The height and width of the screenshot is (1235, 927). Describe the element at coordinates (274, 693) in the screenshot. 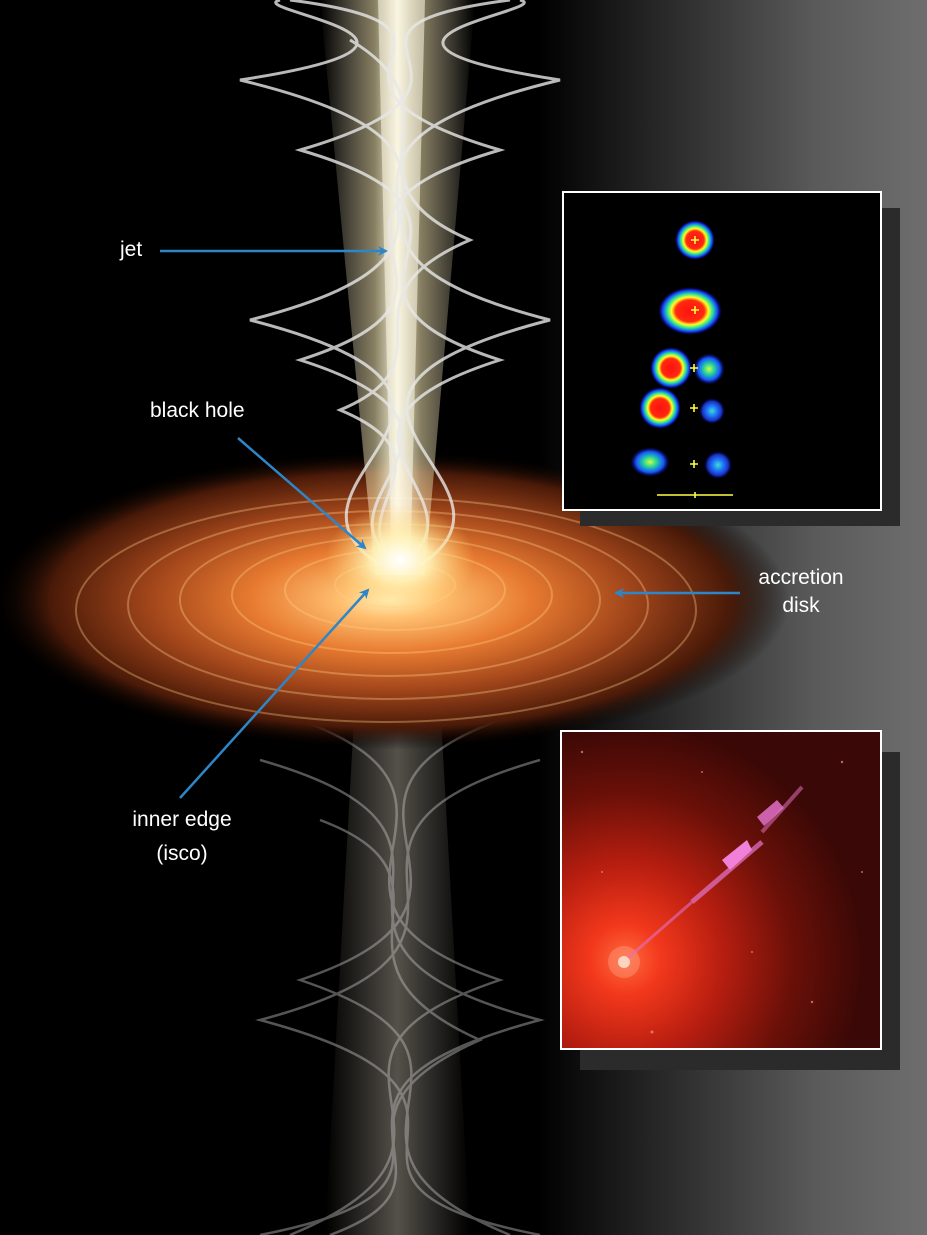

I see `inner-edge-arrow` at that location.